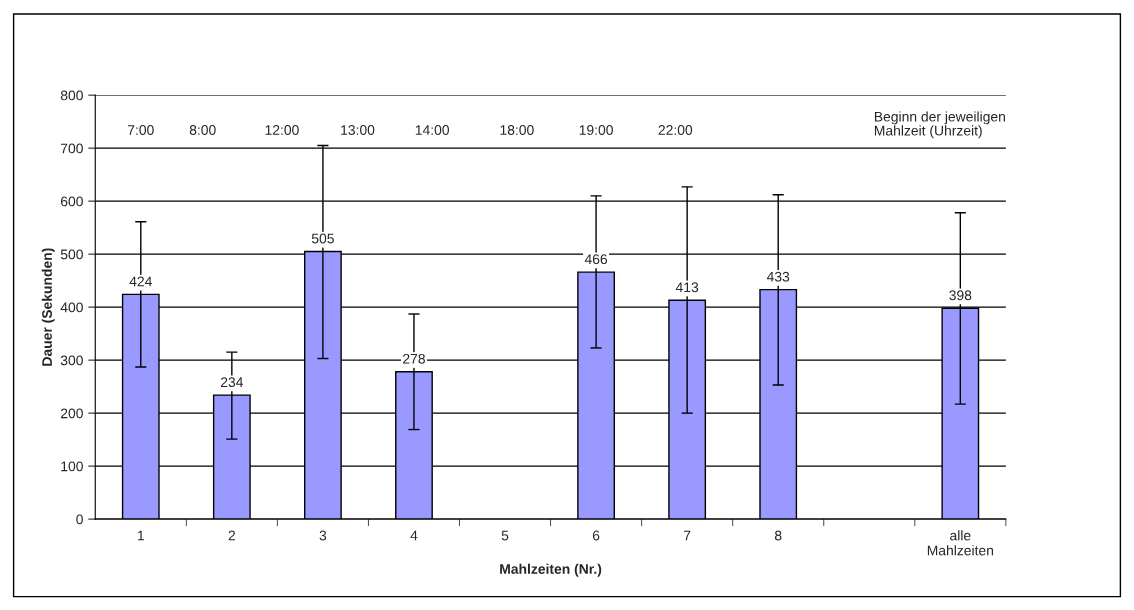  Describe the element at coordinates (551, 570) in the screenshot. I see `x-axis-title: Mahlzeiten (Nr.)` at that location.